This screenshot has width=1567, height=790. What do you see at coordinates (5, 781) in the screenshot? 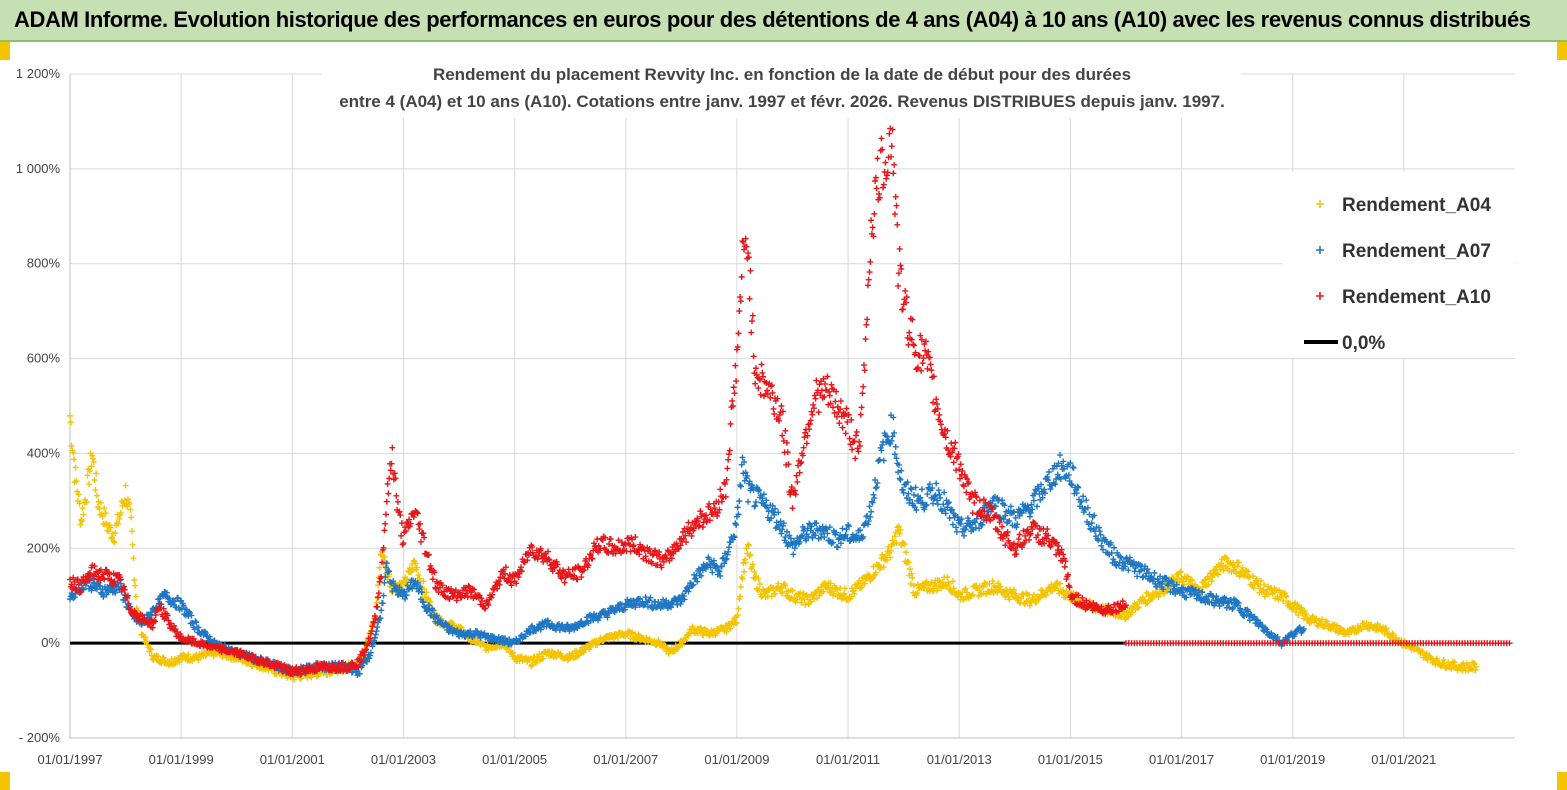
I see `corner-marker-bottom-left` at bounding box center [5, 781].